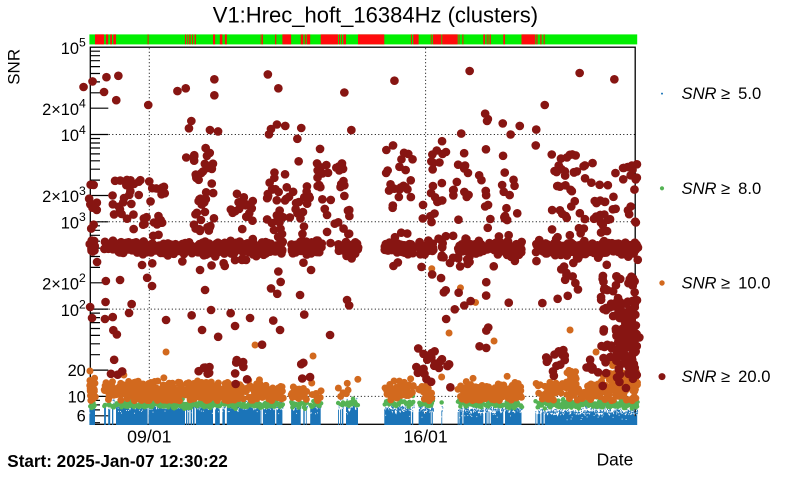 Image resolution: width=805 pixels, height=477 pixels. Describe the element at coordinates (13, 67) in the screenshot. I see `svg-text: SNR` at that location.